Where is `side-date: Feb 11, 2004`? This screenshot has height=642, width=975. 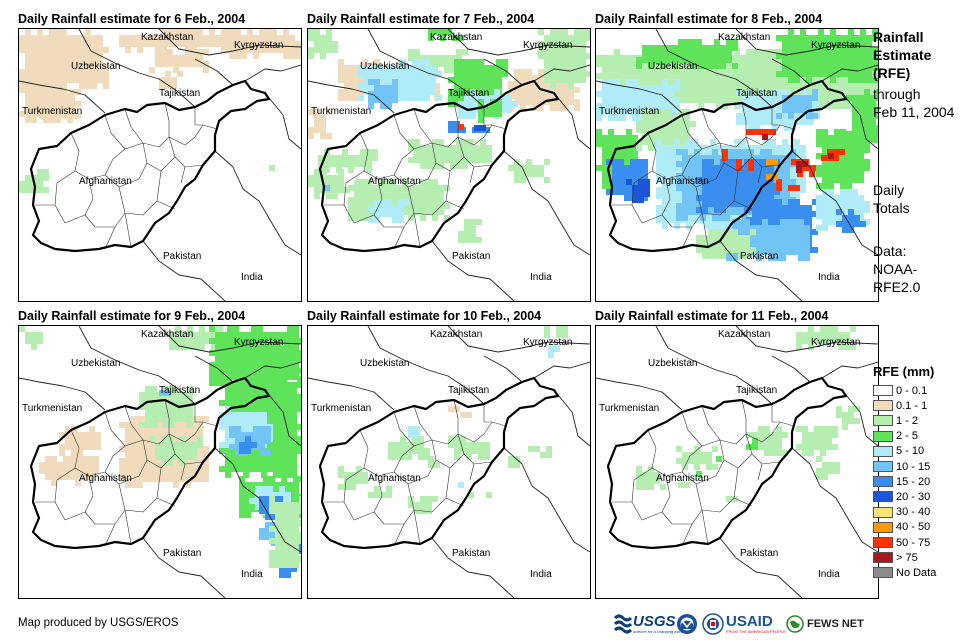 side-date: Feb 11, 2004 is located at coordinates (914, 112).